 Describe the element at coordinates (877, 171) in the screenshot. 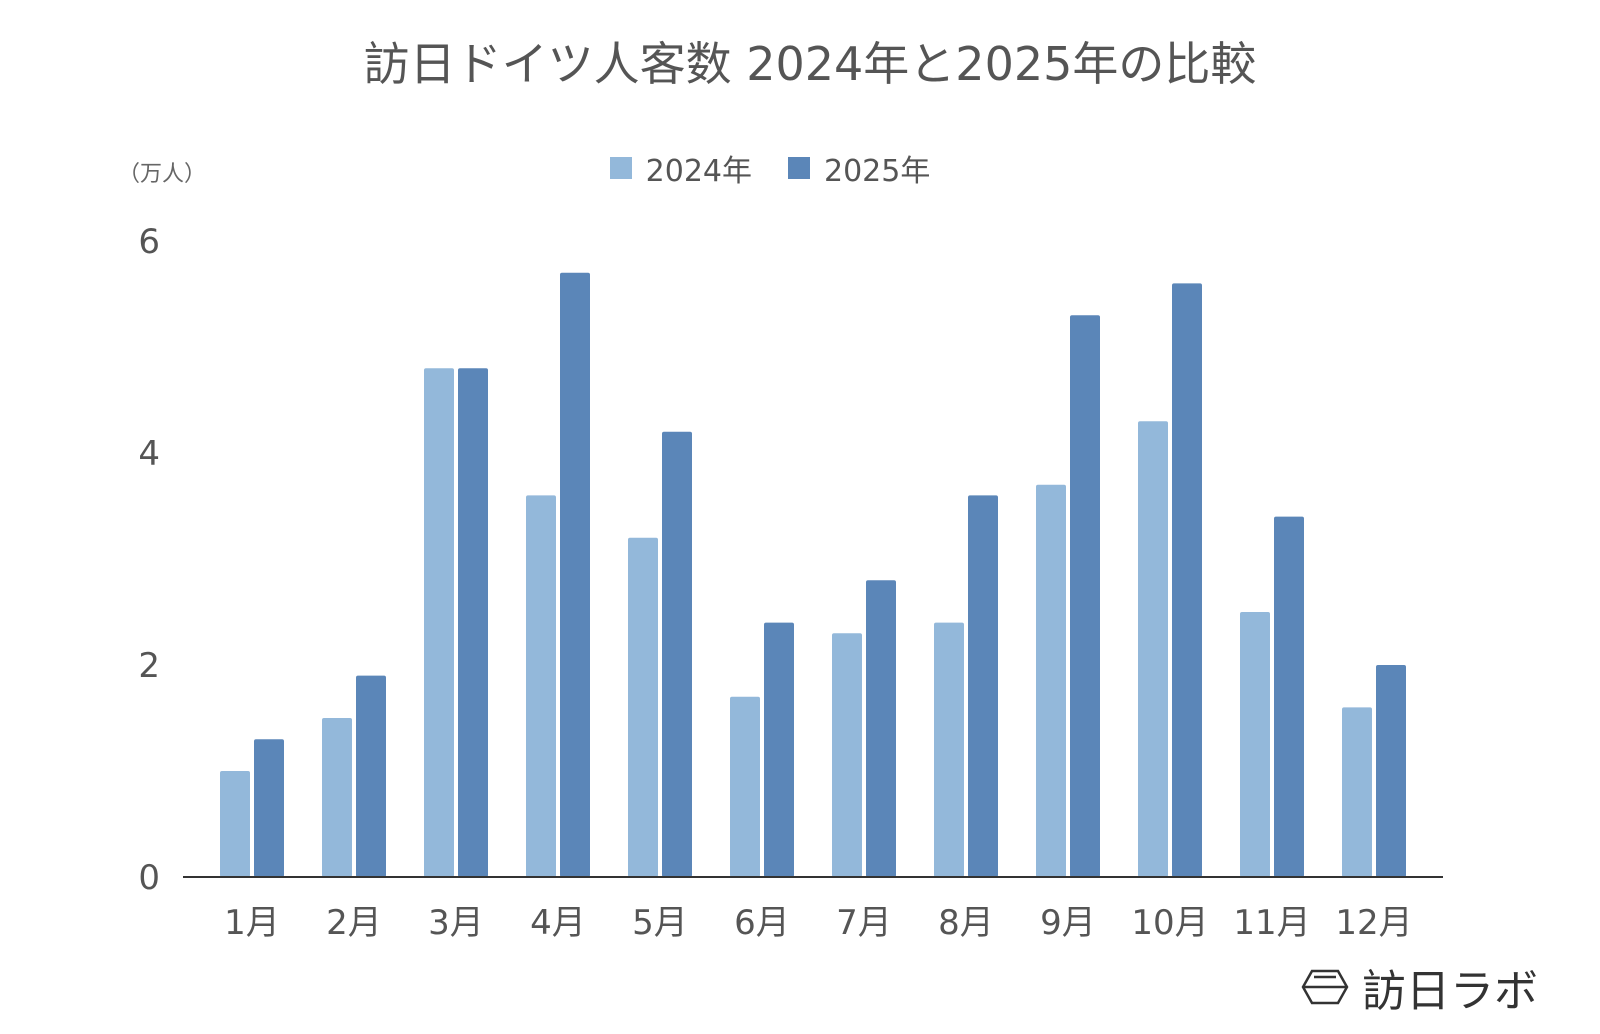

I see `legend-label: 2025年` at that location.